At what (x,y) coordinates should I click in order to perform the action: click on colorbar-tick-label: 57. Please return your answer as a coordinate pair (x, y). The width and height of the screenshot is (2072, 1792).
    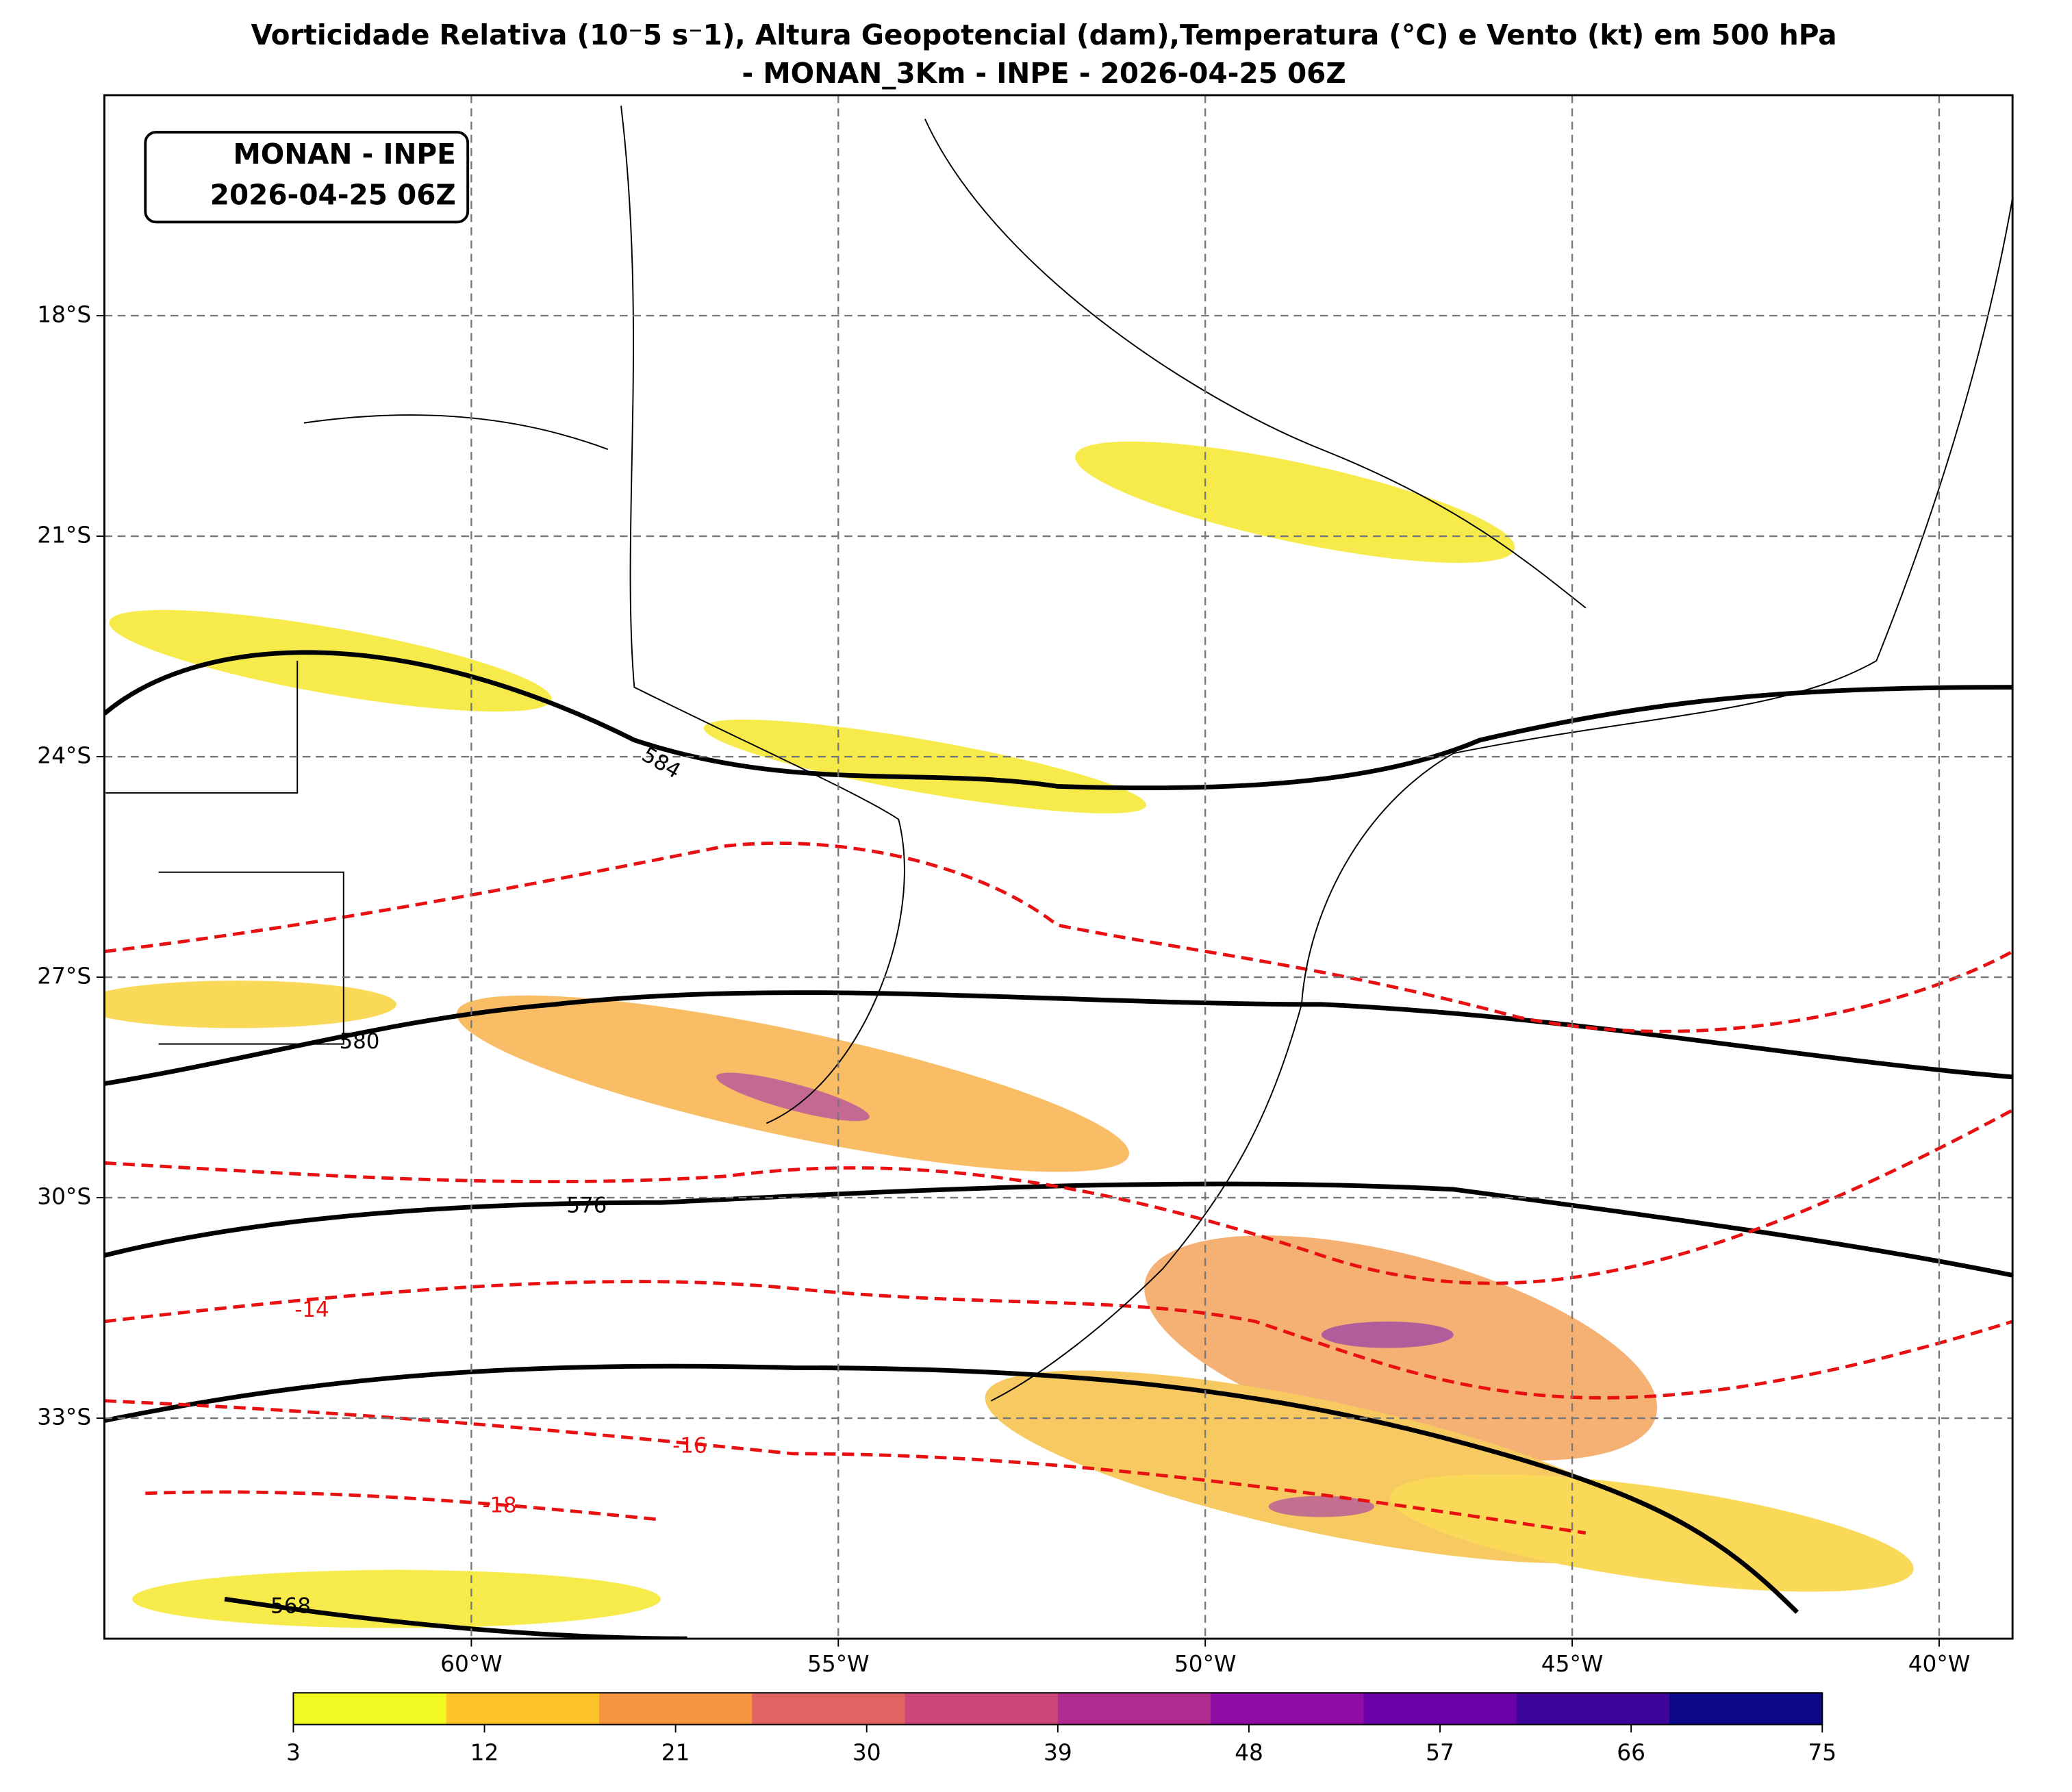
    Looking at the image, I should click on (1440, 1752).